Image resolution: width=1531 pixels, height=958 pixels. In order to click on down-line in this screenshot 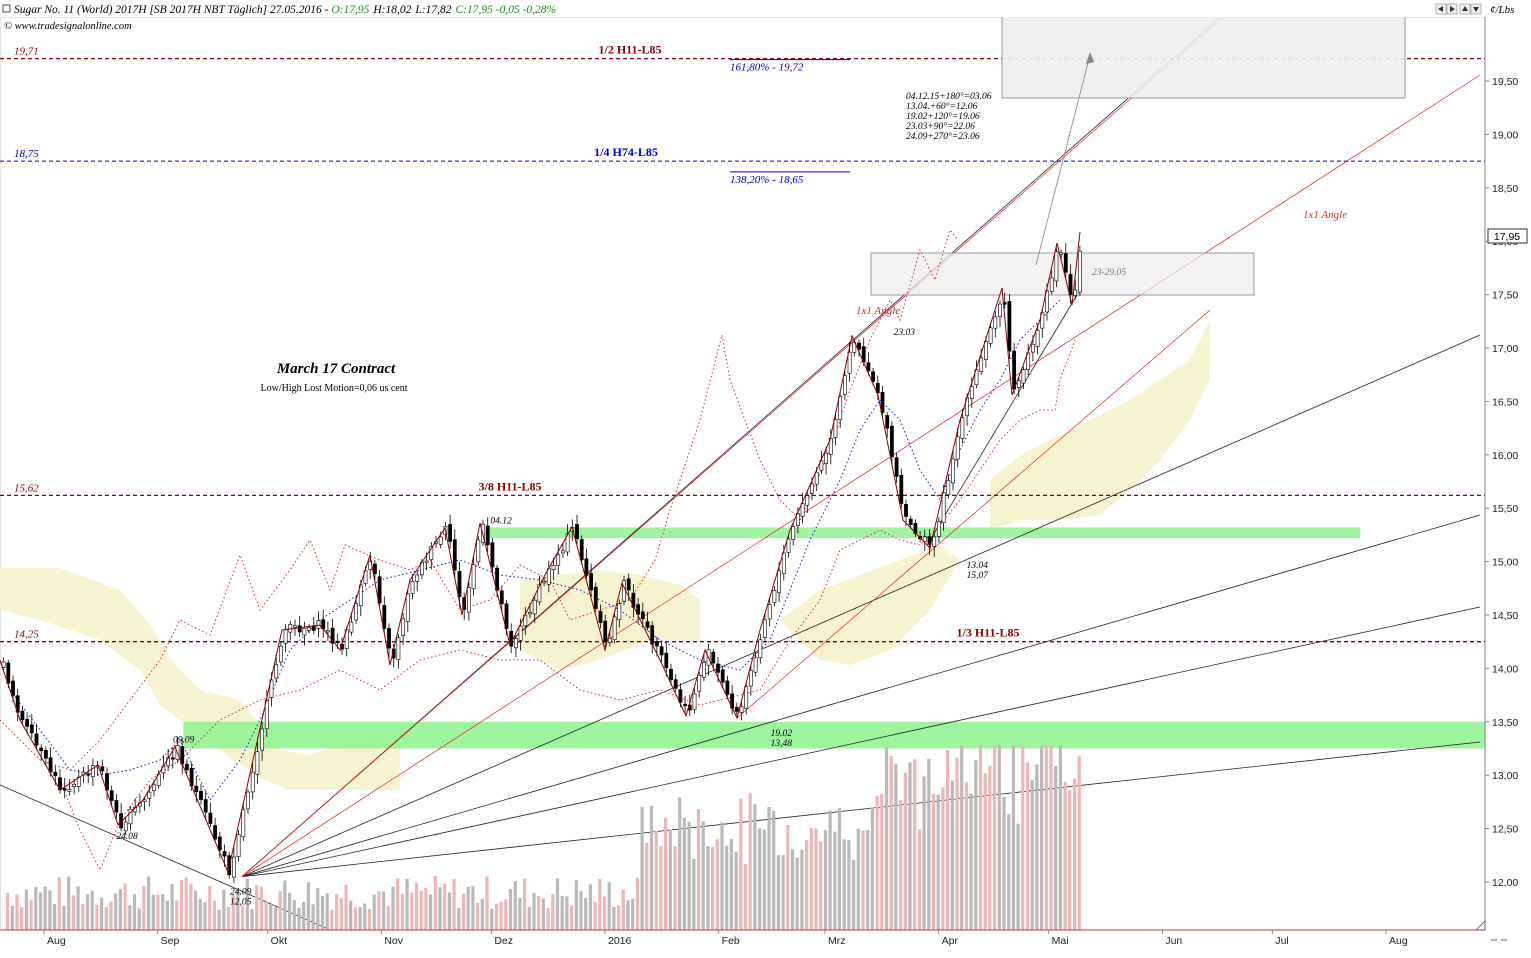, I will do `click(165, 857)`.